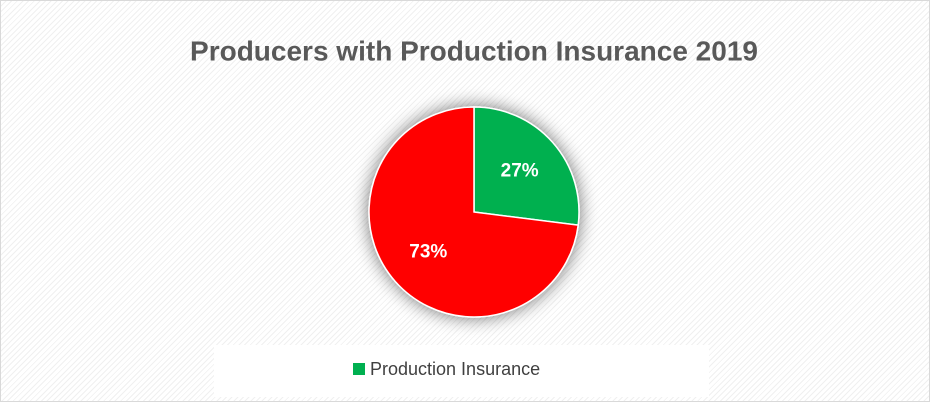 The image size is (930, 403). What do you see at coordinates (520, 171) in the screenshot?
I see `data-label: 27%` at bounding box center [520, 171].